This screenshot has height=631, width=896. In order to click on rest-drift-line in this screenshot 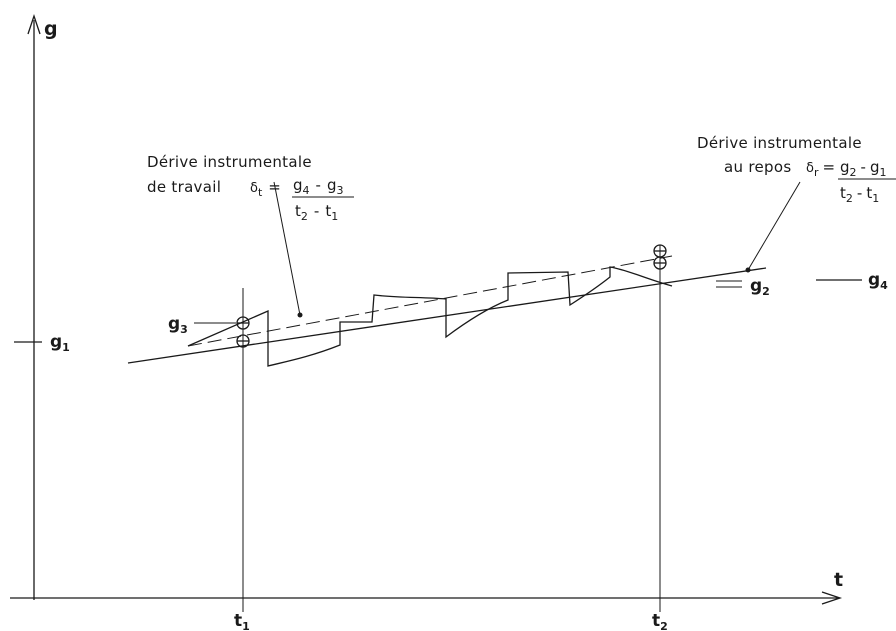, I will do `click(447, 315)`.